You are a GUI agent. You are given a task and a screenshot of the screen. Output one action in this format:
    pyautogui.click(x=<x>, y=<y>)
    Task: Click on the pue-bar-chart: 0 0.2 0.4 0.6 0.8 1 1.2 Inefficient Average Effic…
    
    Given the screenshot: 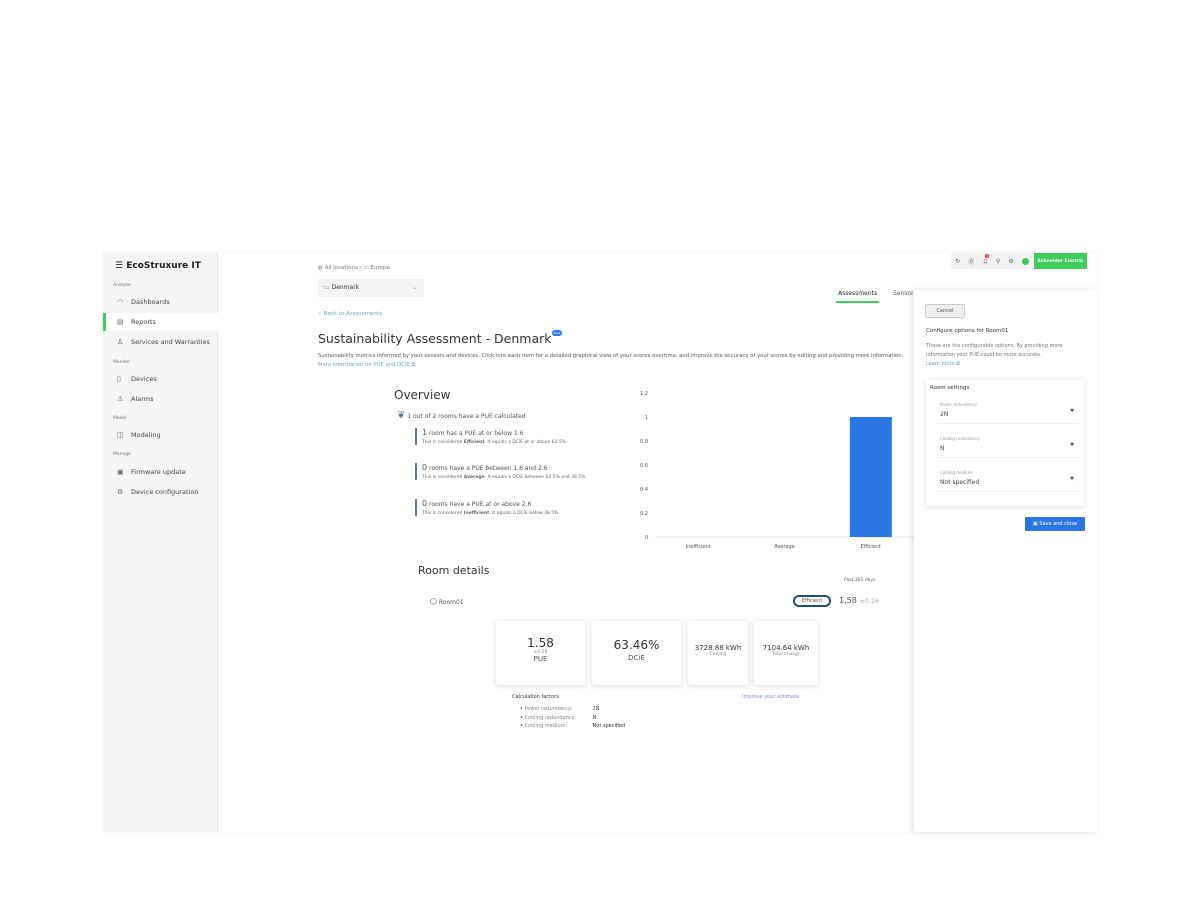 What is the action you would take?
    pyautogui.click(x=777, y=470)
    